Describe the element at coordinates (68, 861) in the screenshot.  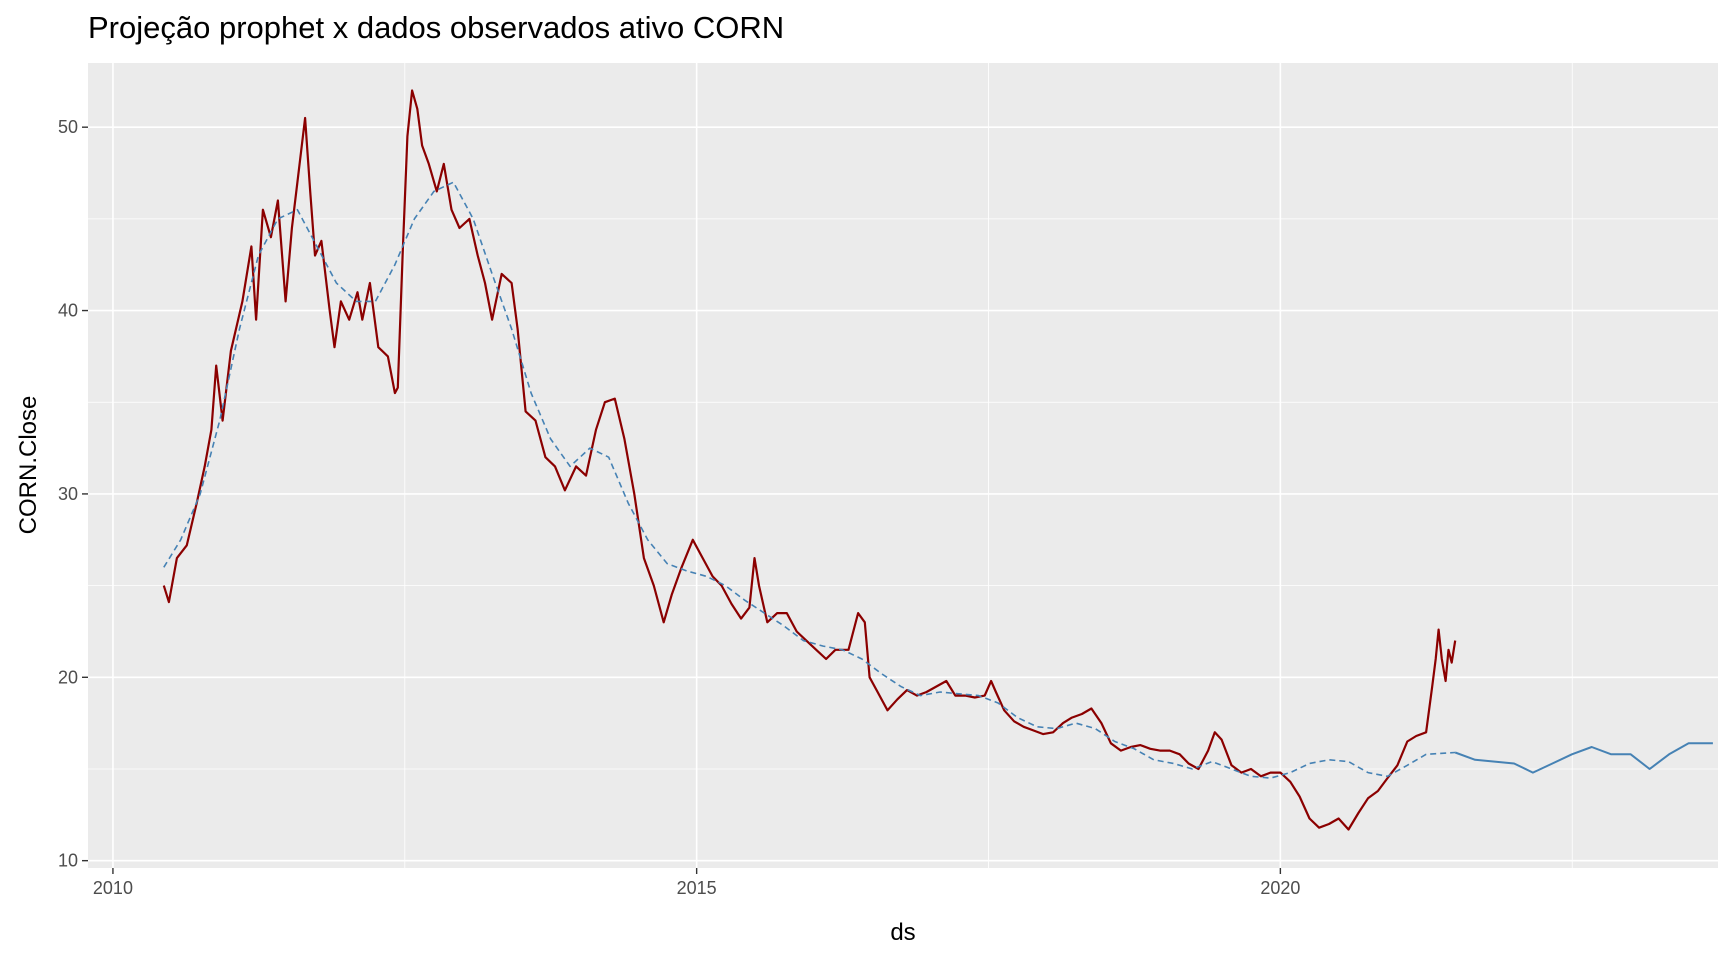
I see `y-tick-label: 10` at that location.